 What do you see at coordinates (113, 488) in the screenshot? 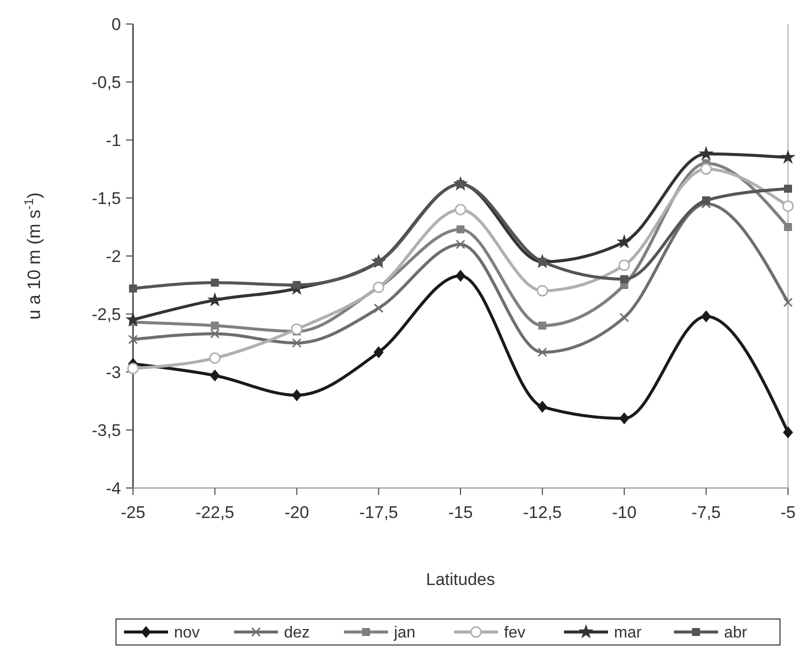
I see `y-tick-label: -4` at bounding box center [113, 488].